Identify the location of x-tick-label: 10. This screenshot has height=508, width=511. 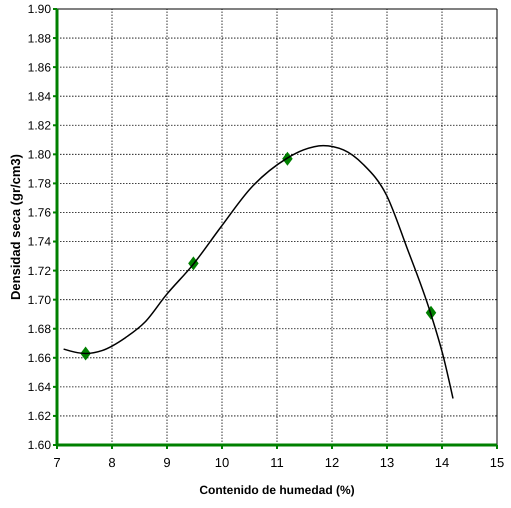
(222, 462).